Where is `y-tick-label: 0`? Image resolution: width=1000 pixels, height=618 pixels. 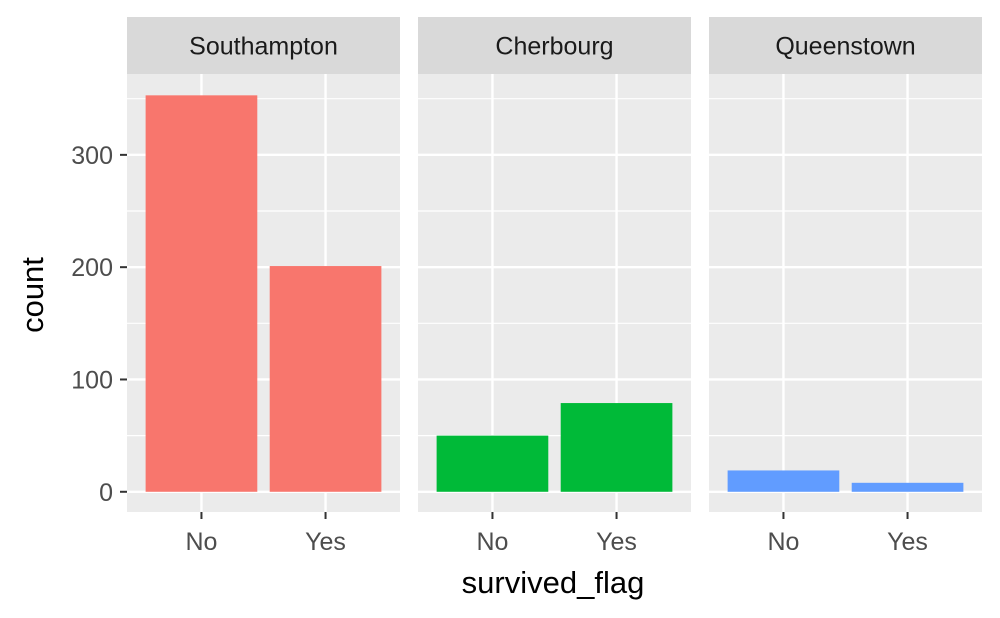 y-tick-label: 0 is located at coordinates (106, 493).